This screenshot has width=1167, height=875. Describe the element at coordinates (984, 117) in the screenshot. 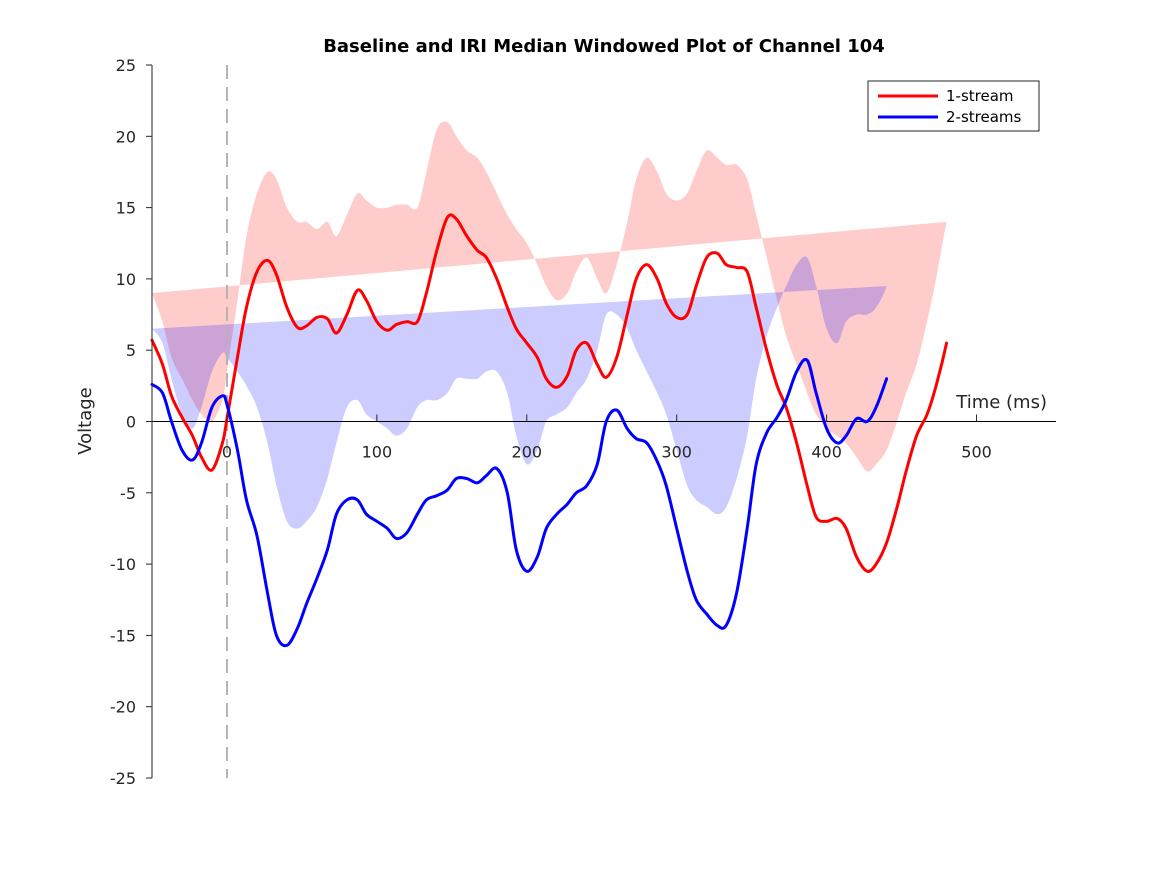

I see `legend-label-2-streams: 2-streams` at that location.